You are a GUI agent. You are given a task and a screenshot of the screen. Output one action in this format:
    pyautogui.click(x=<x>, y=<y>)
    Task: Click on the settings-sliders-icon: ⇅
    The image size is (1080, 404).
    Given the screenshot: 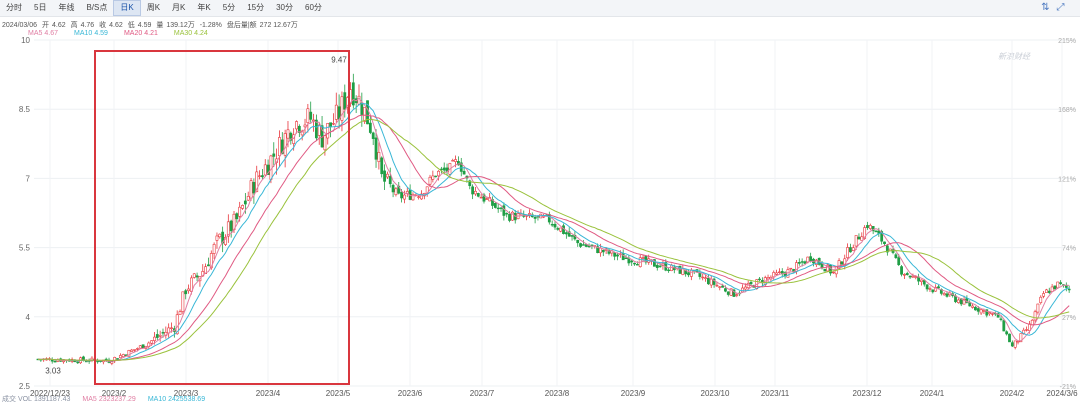 What is the action you would take?
    pyautogui.click(x=1045, y=7)
    